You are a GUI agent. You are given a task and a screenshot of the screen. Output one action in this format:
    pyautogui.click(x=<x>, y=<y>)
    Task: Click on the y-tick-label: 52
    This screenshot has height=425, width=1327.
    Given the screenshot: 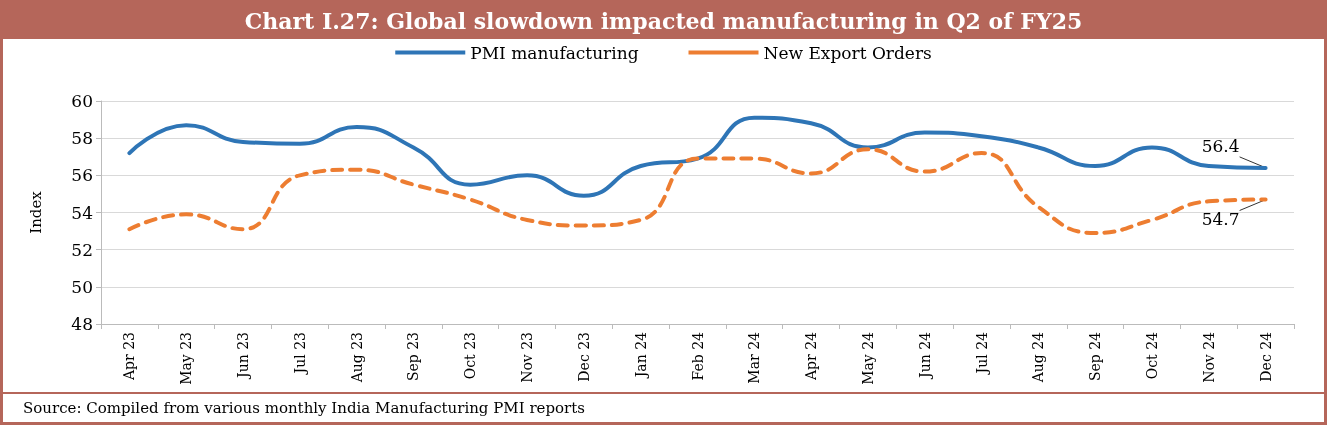 What is the action you would take?
    pyautogui.click(x=82, y=249)
    